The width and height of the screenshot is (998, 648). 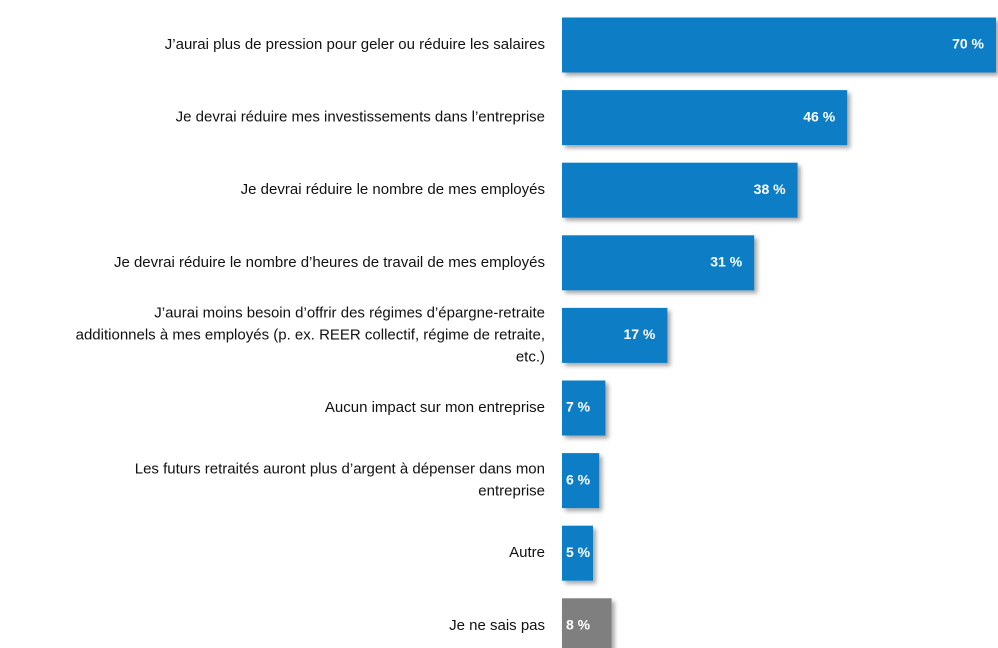 What do you see at coordinates (530, 356) in the screenshot?
I see `category-label: etc.)` at bounding box center [530, 356].